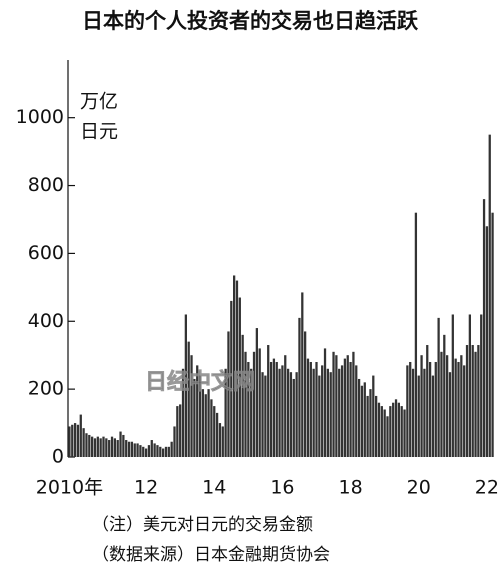  What do you see at coordinates (419, 488) in the screenshot?
I see `x-tick-label: 20` at bounding box center [419, 488].